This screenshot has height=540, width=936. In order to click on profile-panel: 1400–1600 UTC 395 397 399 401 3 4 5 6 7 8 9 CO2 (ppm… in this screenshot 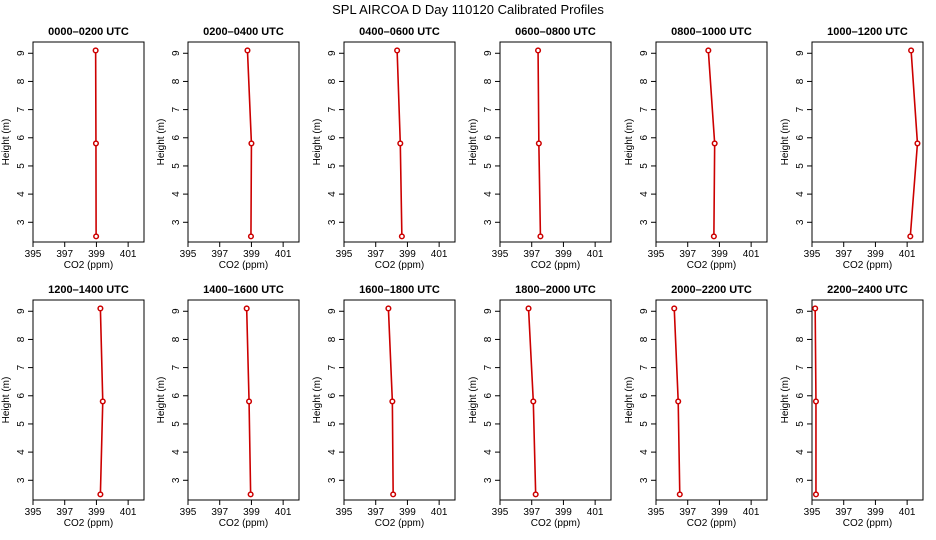, I will do `click(228, 406)`.